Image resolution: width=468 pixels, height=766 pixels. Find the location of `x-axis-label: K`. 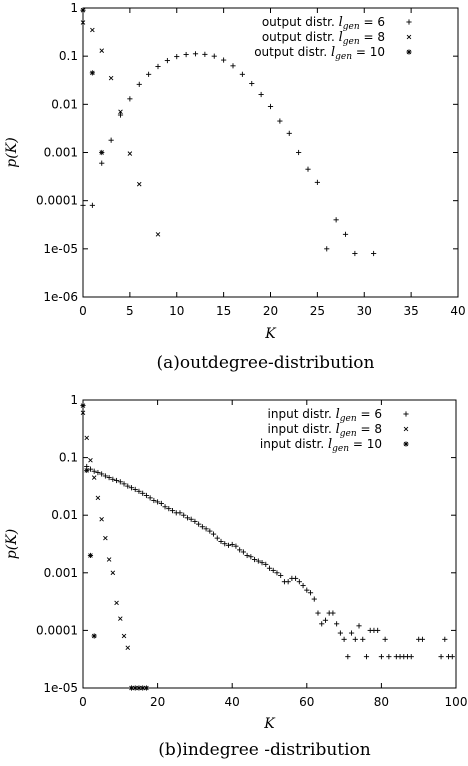

x-axis-label: K is located at coordinates (270, 334).